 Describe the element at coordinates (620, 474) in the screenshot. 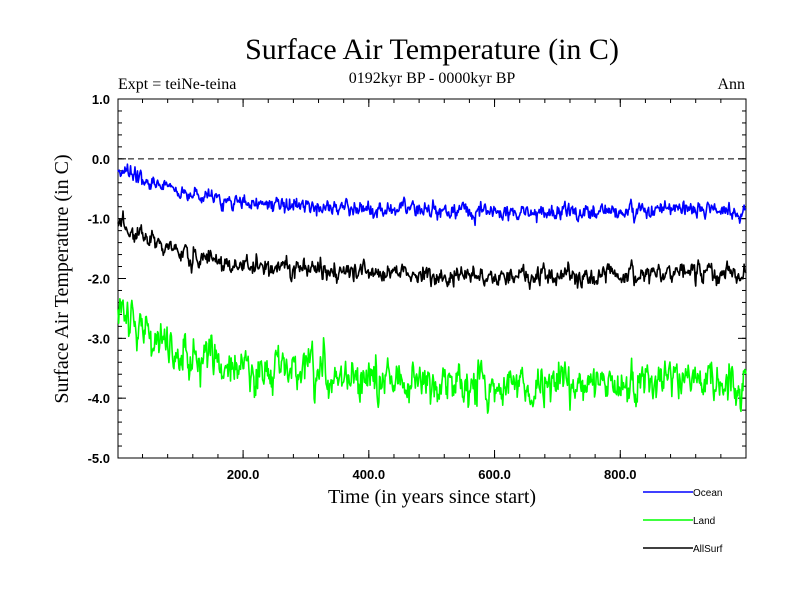

I see `x-tick-label: 800.0` at that location.